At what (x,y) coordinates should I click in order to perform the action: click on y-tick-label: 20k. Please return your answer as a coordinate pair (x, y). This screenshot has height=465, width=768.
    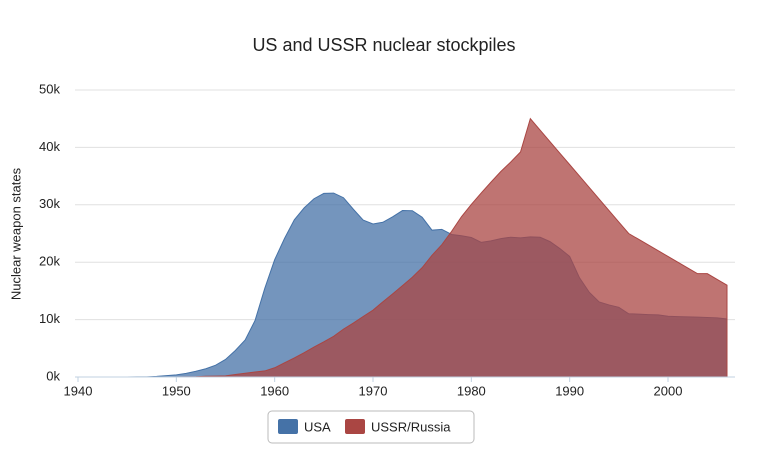
    Looking at the image, I should click on (49, 261).